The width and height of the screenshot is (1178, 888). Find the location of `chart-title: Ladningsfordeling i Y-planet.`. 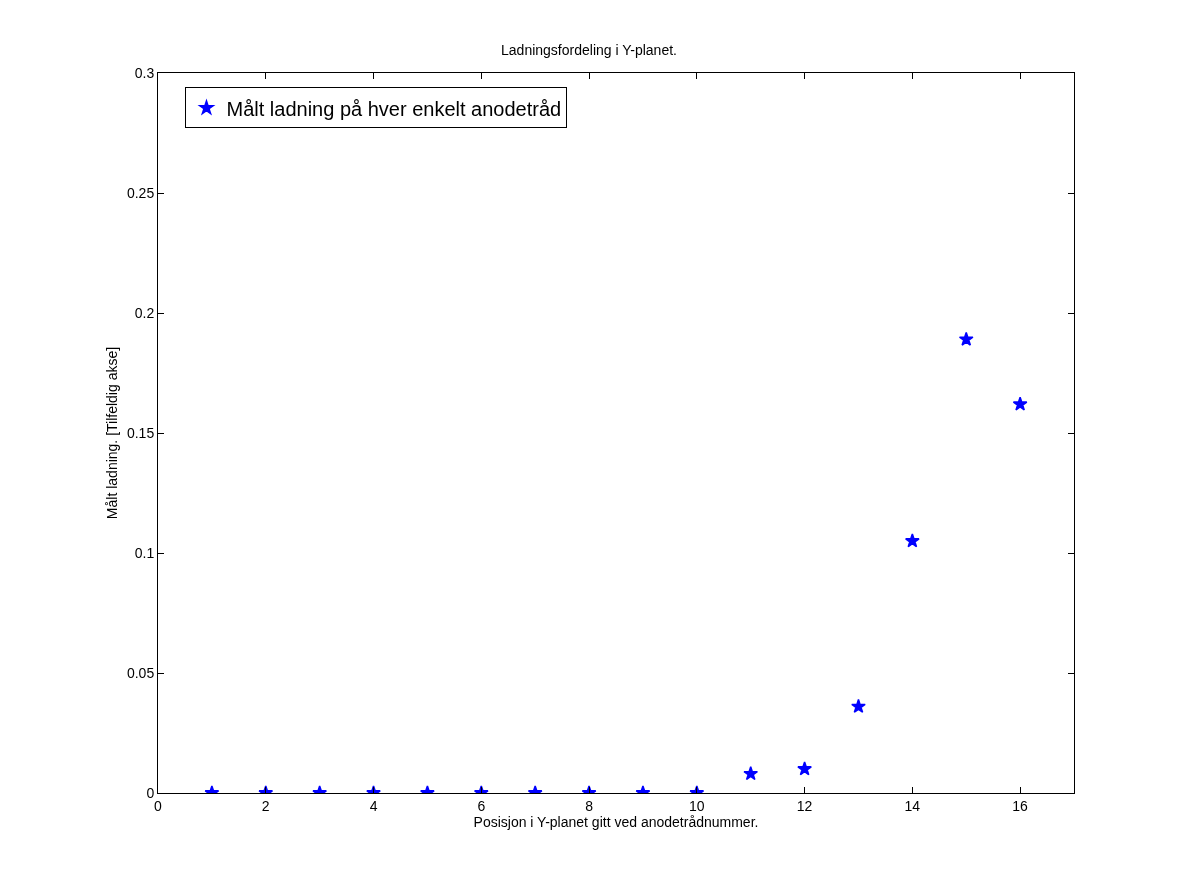

chart-title: Ladningsfordeling i Y-planet. is located at coordinates (589, 49).